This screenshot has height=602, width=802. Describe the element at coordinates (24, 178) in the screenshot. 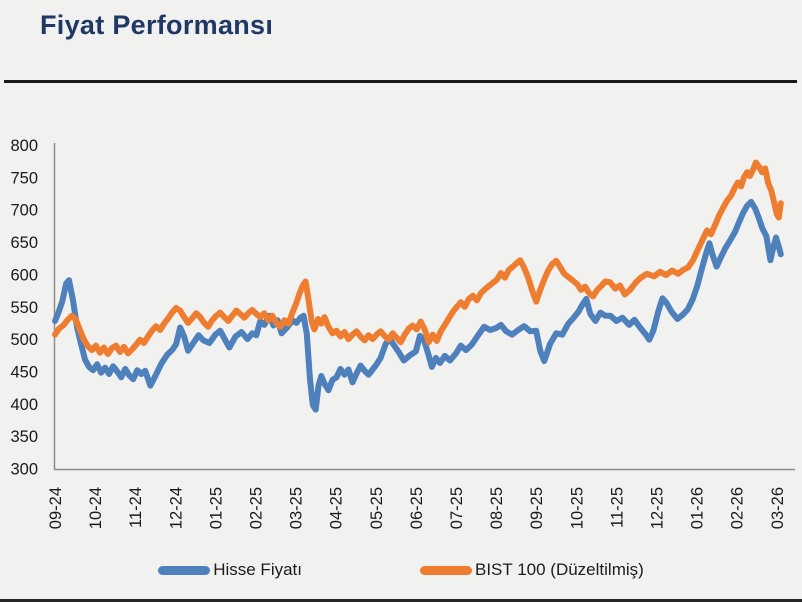

I see `y-tick-label-750: 750` at that location.